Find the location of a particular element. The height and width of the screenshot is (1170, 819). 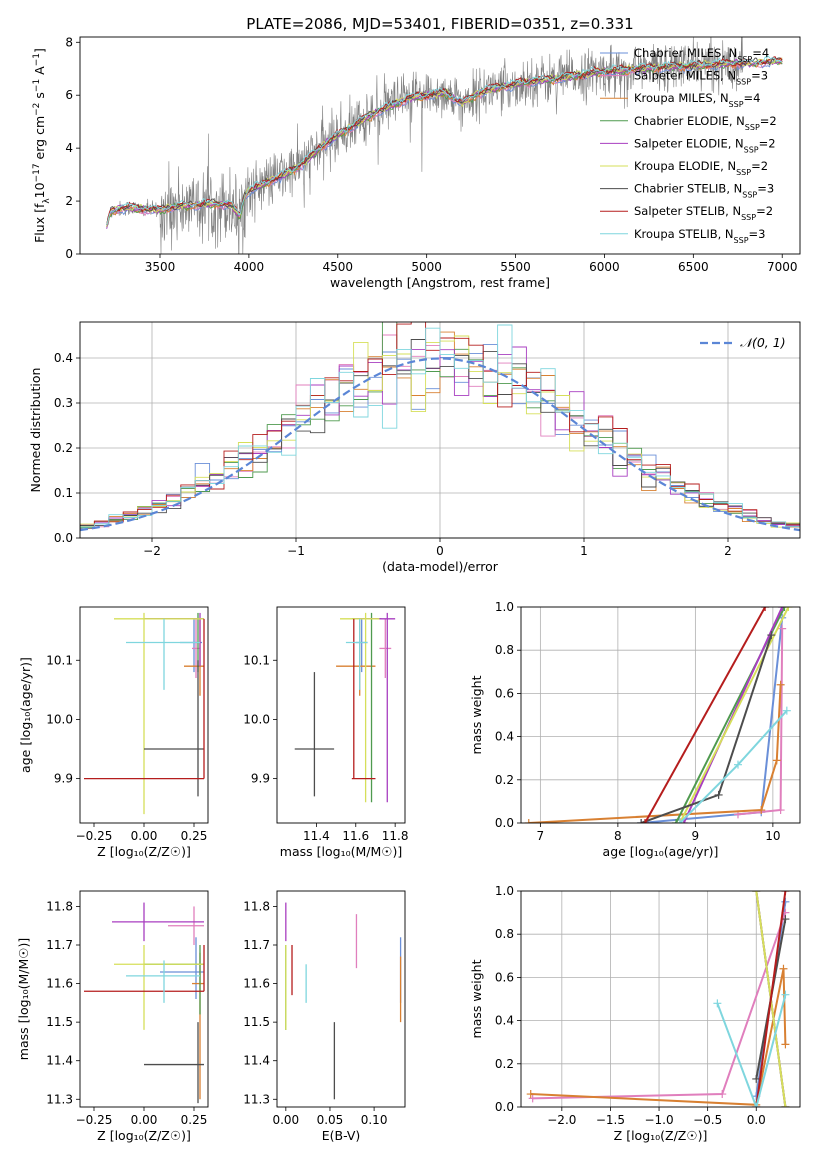

x-tick-label: 11.8 is located at coordinates (395, 836).